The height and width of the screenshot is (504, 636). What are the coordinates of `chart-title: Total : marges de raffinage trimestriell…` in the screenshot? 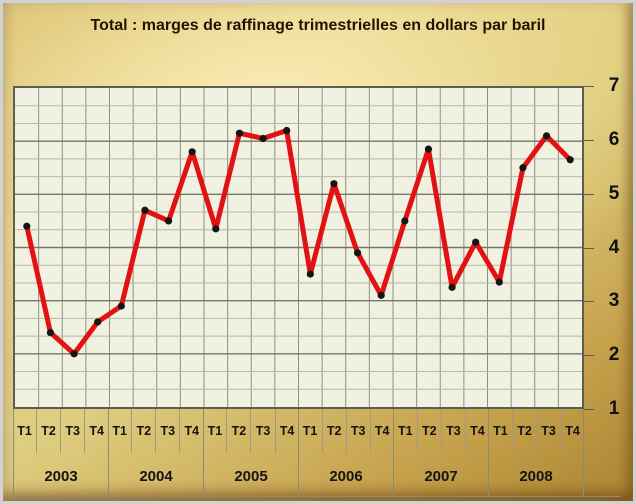 It's located at (318, 25).